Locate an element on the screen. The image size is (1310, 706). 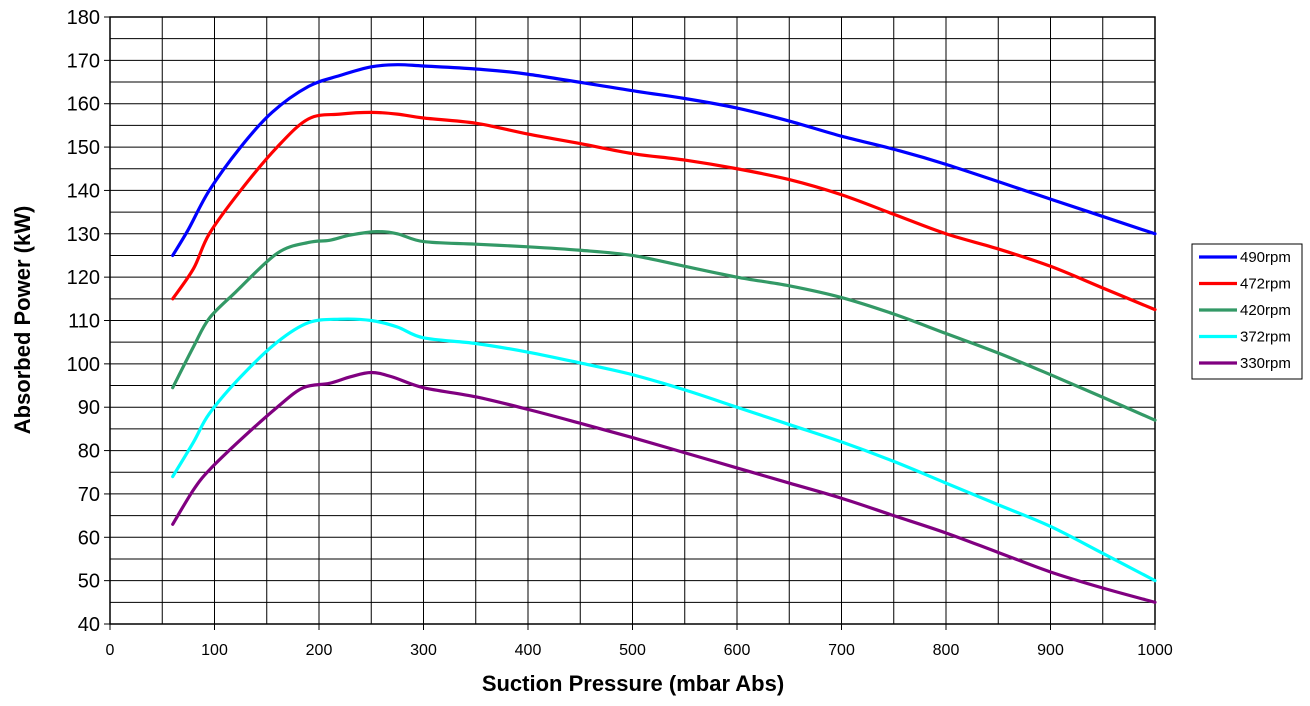
x-tick-label: 300 is located at coordinates (423, 650).